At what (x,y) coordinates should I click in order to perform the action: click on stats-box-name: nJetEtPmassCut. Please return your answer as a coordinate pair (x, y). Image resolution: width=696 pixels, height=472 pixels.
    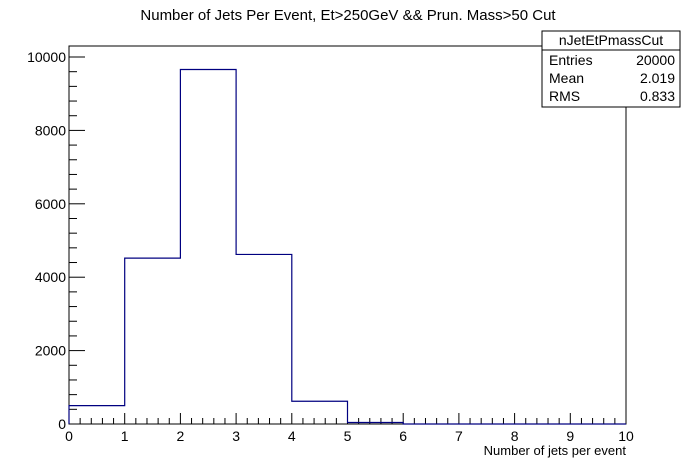
    Looking at the image, I should click on (611, 40).